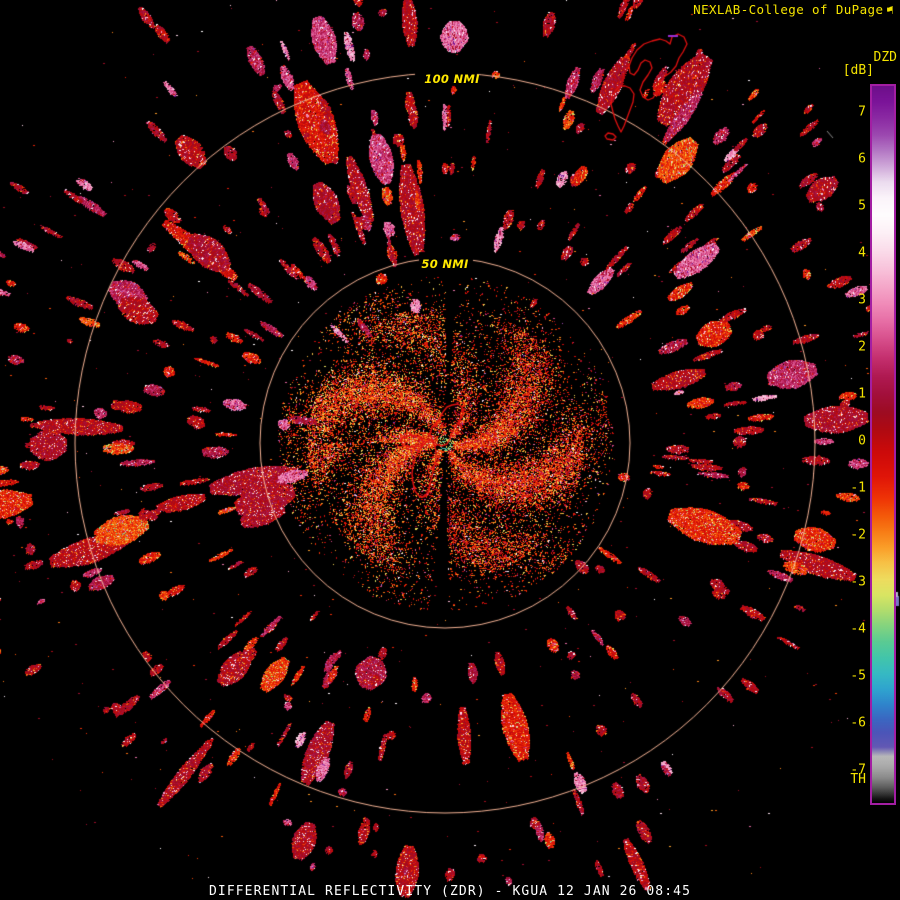  Describe the element at coordinates (862, 253) in the screenshot. I see `colorbar-tick-3: 4` at that location.